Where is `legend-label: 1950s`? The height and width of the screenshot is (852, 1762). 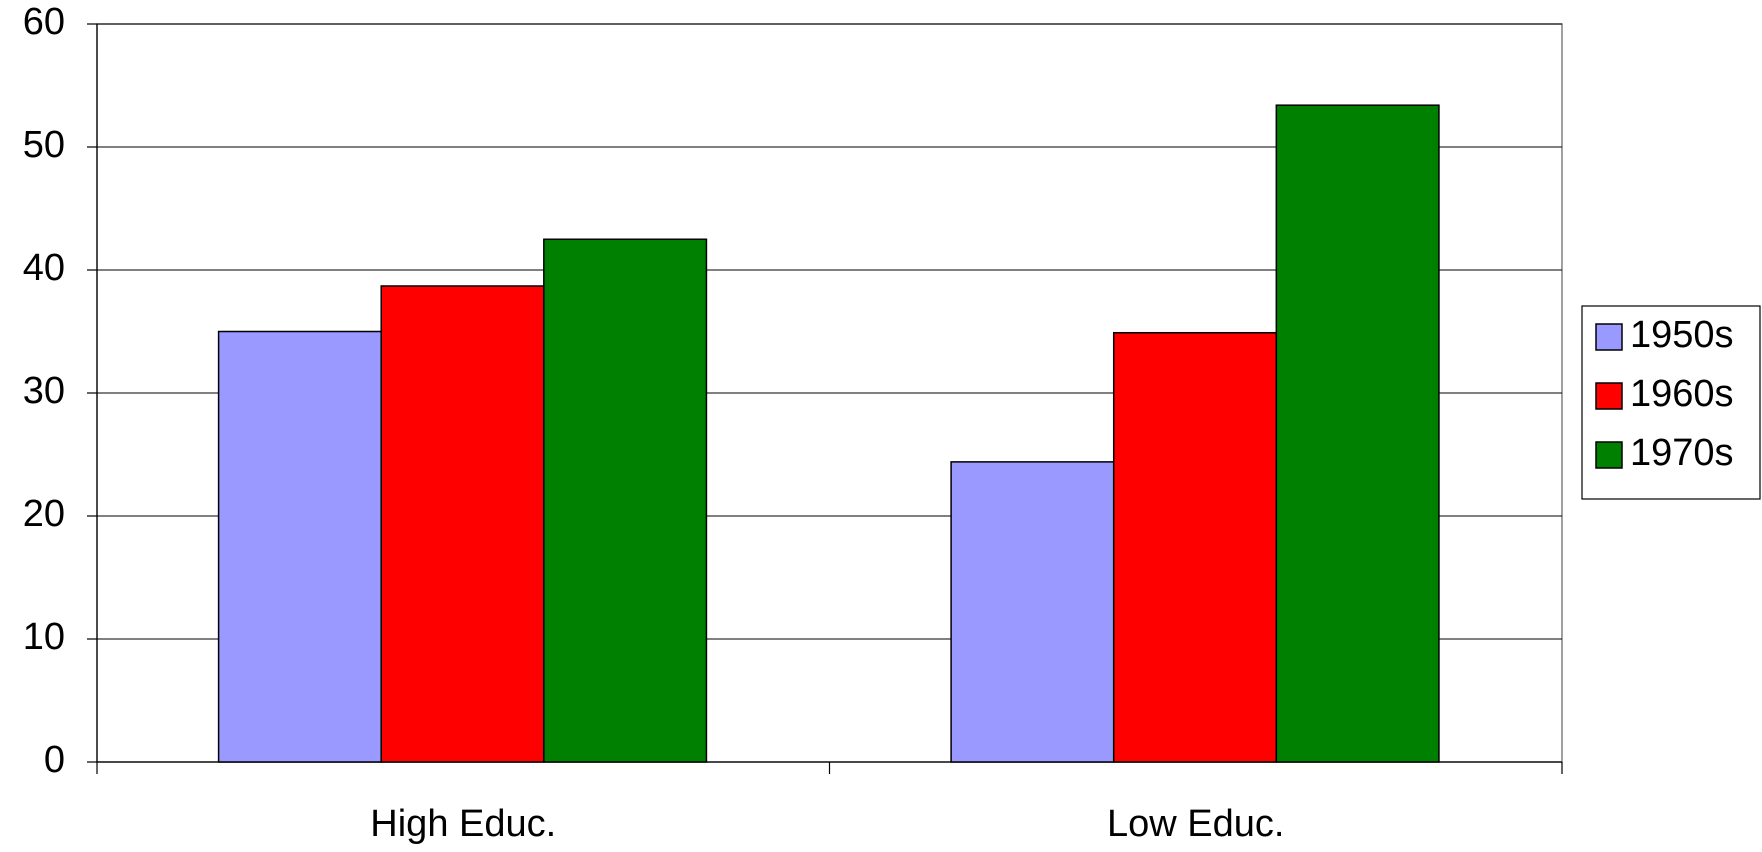 legend-label: 1950s is located at coordinates (1682, 335).